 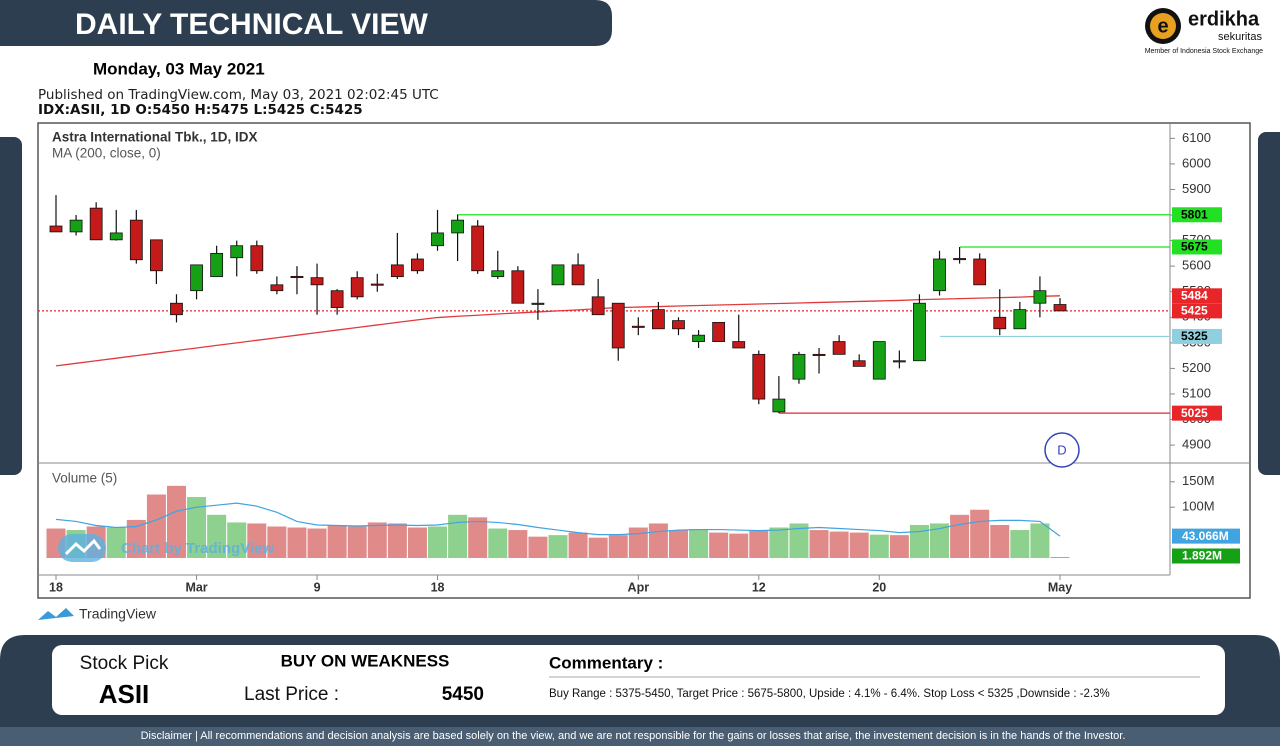 I want to click on volume-label: 1.892M, so click(x=1202, y=556).